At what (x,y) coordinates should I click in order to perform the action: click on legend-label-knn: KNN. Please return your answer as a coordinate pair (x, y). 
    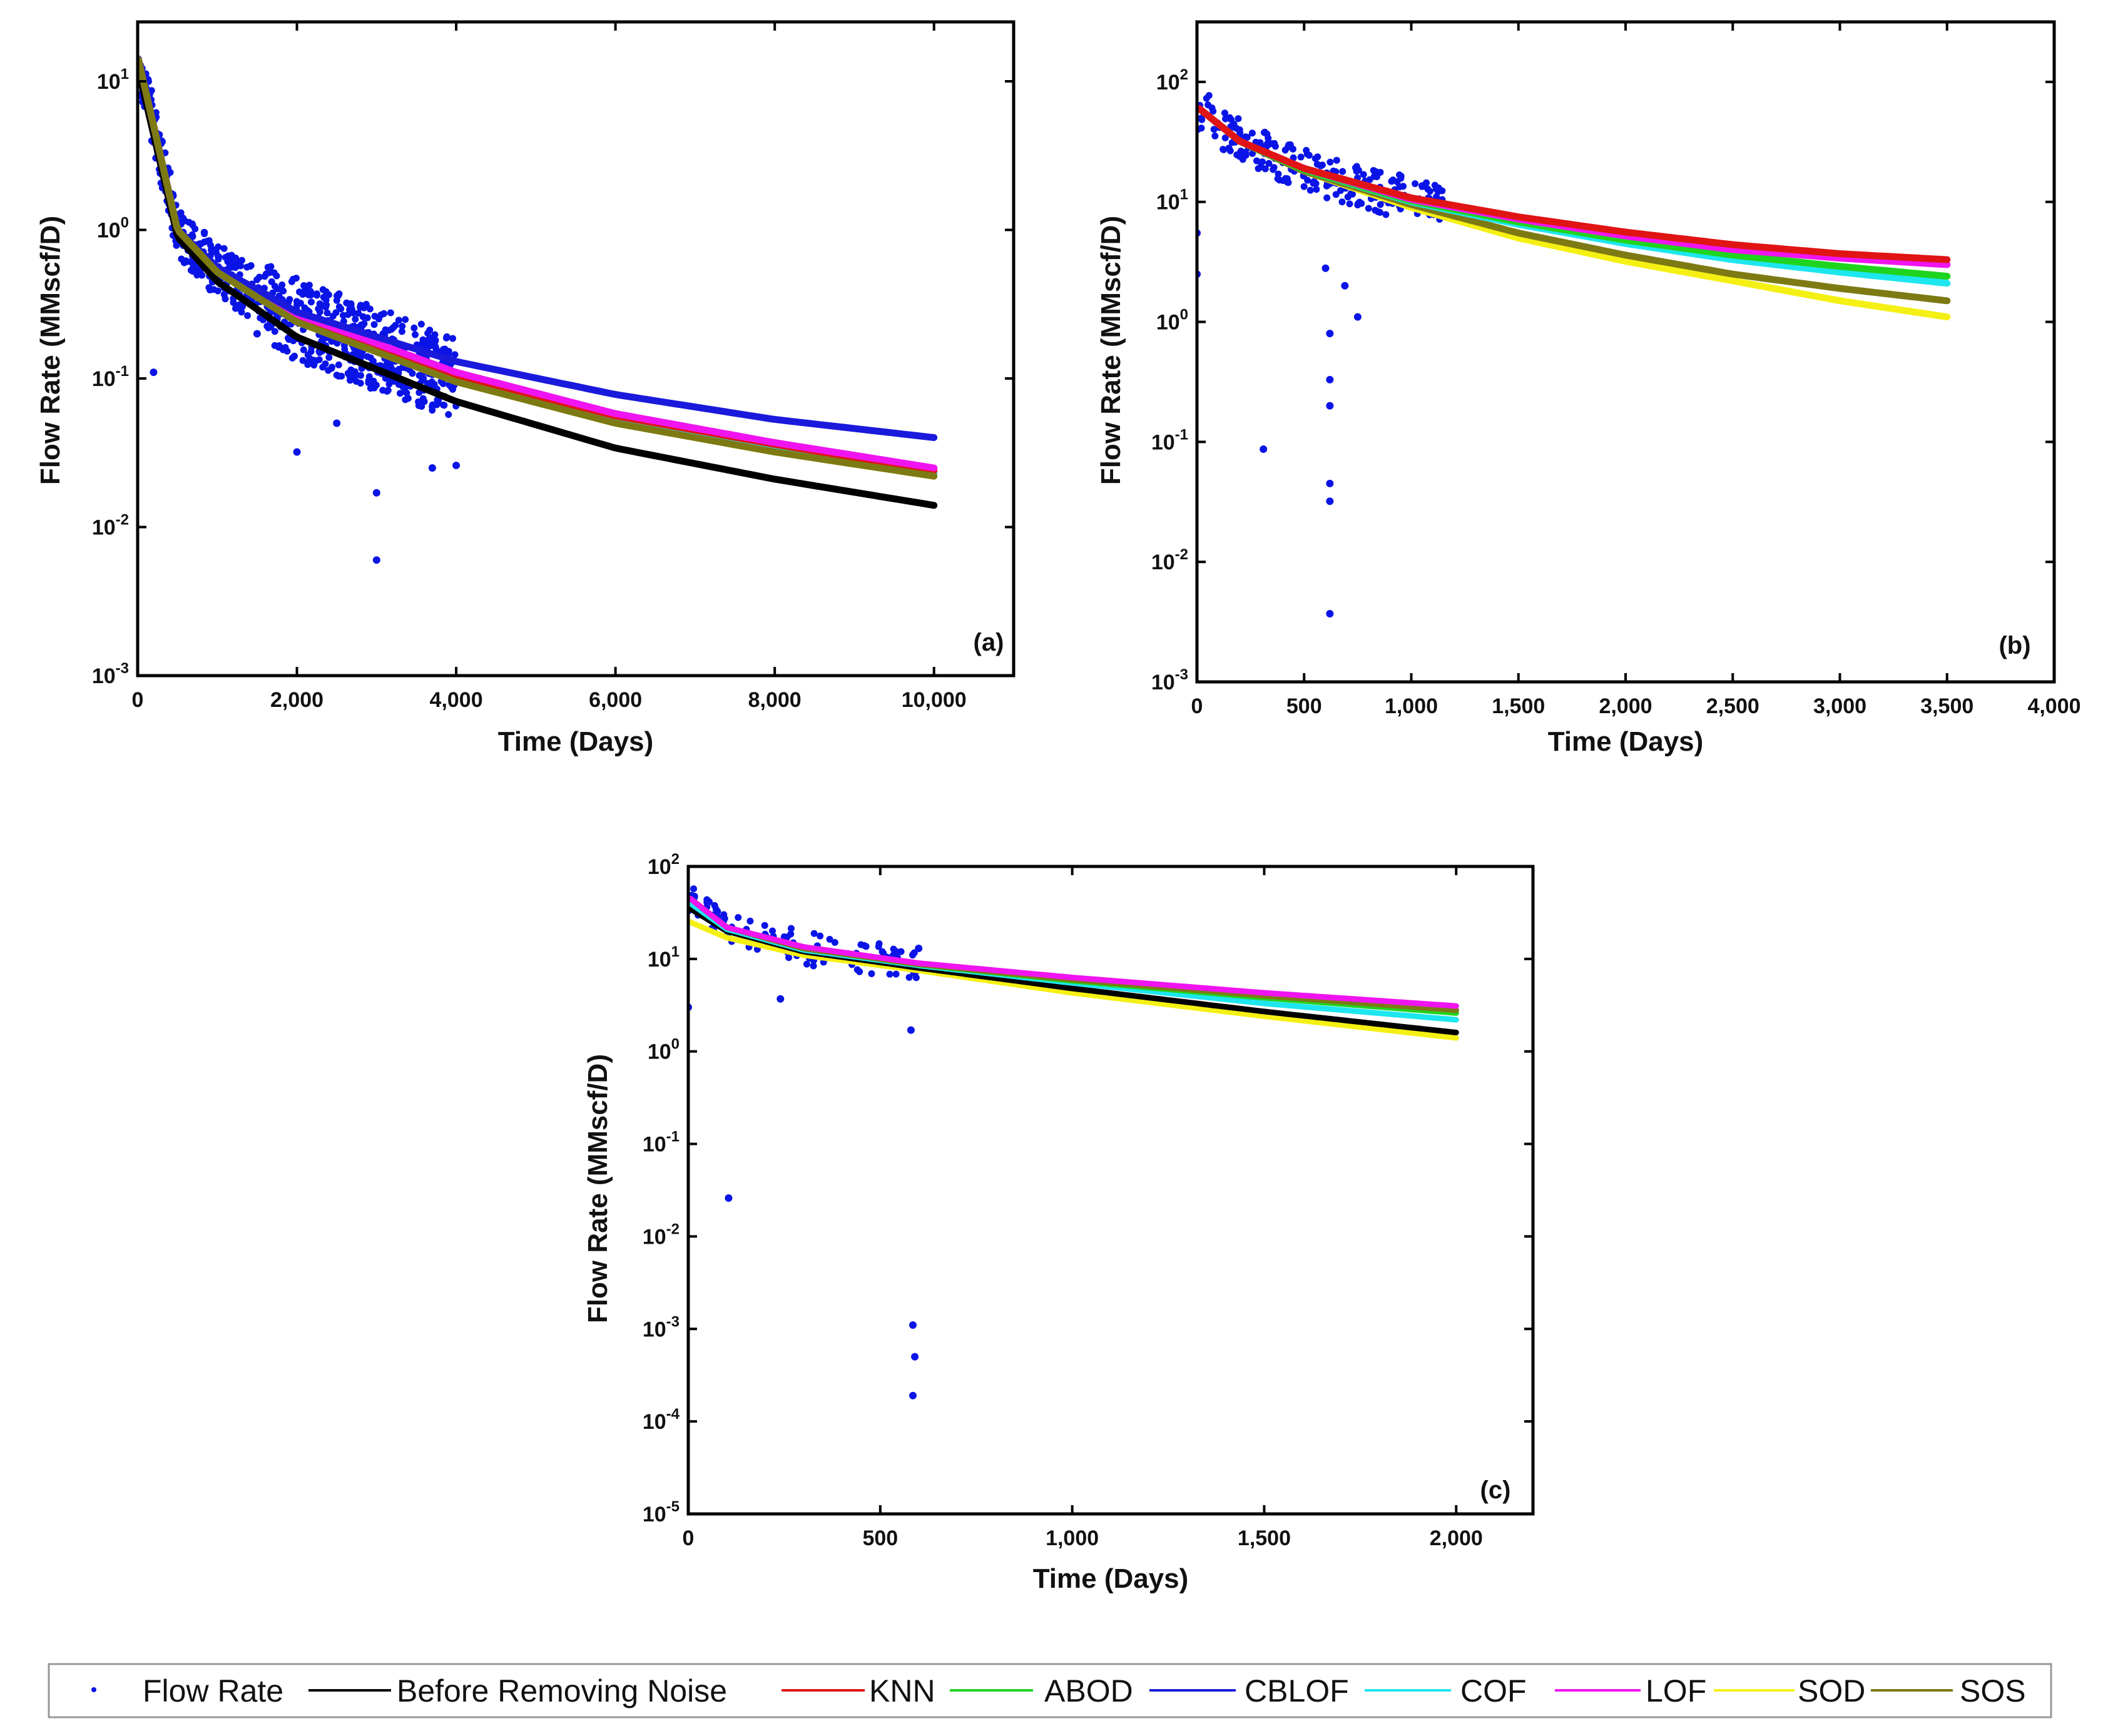
    Looking at the image, I should click on (902, 1690).